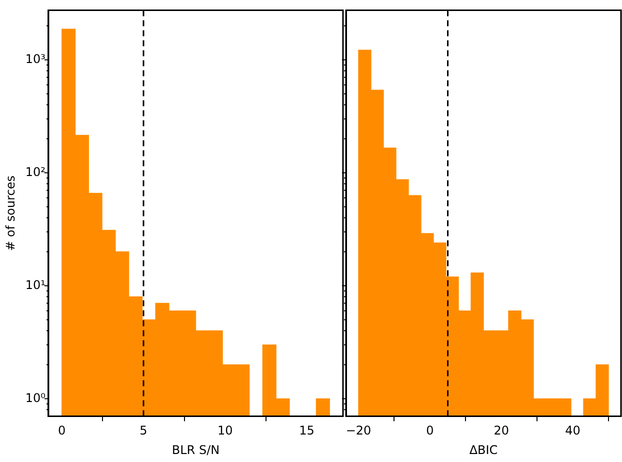  Describe the element at coordinates (35, 285) in the screenshot. I see `y-tick-label: 10¹` at that location.